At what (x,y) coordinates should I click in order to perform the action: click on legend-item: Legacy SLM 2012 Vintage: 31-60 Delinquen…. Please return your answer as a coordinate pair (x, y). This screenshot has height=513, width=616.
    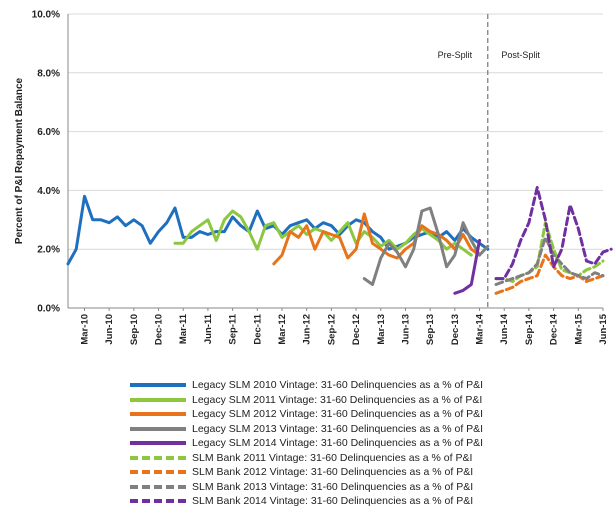
    Looking at the image, I should click on (370, 414).